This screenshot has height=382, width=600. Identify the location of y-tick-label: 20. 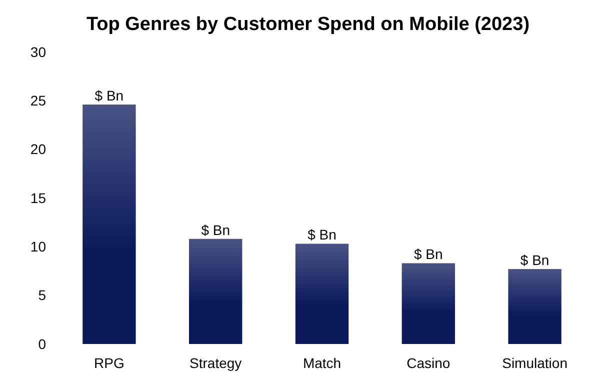
(38, 149).